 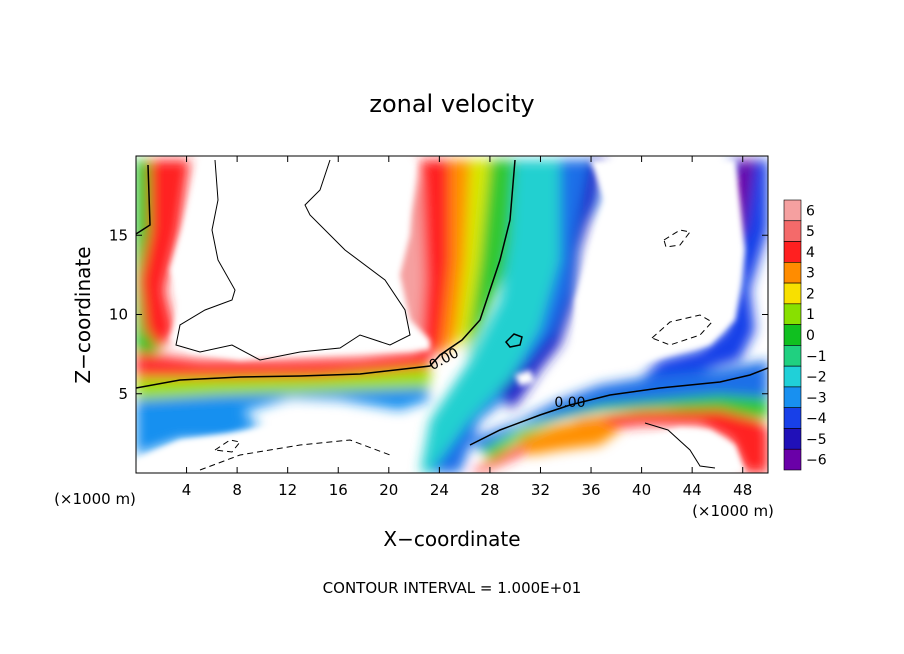 I want to click on x-tick-label: 8, so click(x=237, y=490).